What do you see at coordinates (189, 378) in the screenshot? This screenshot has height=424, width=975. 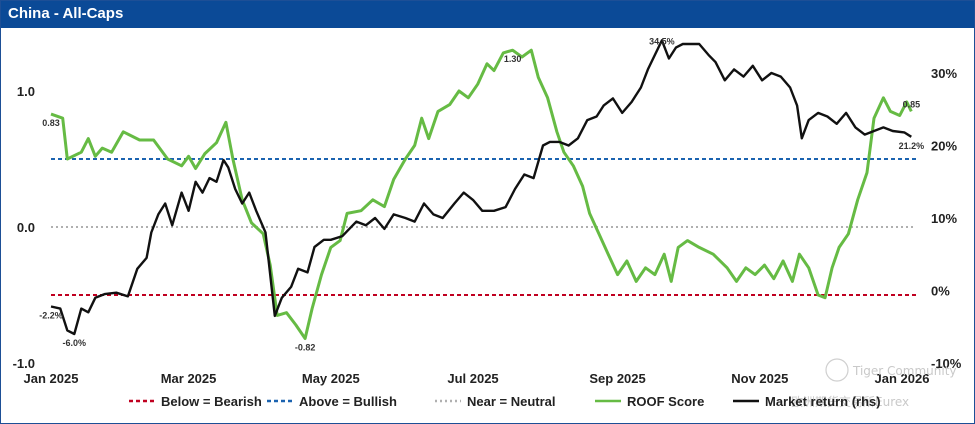 I see `x-tick-label: Mar 2025` at bounding box center [189, 378].